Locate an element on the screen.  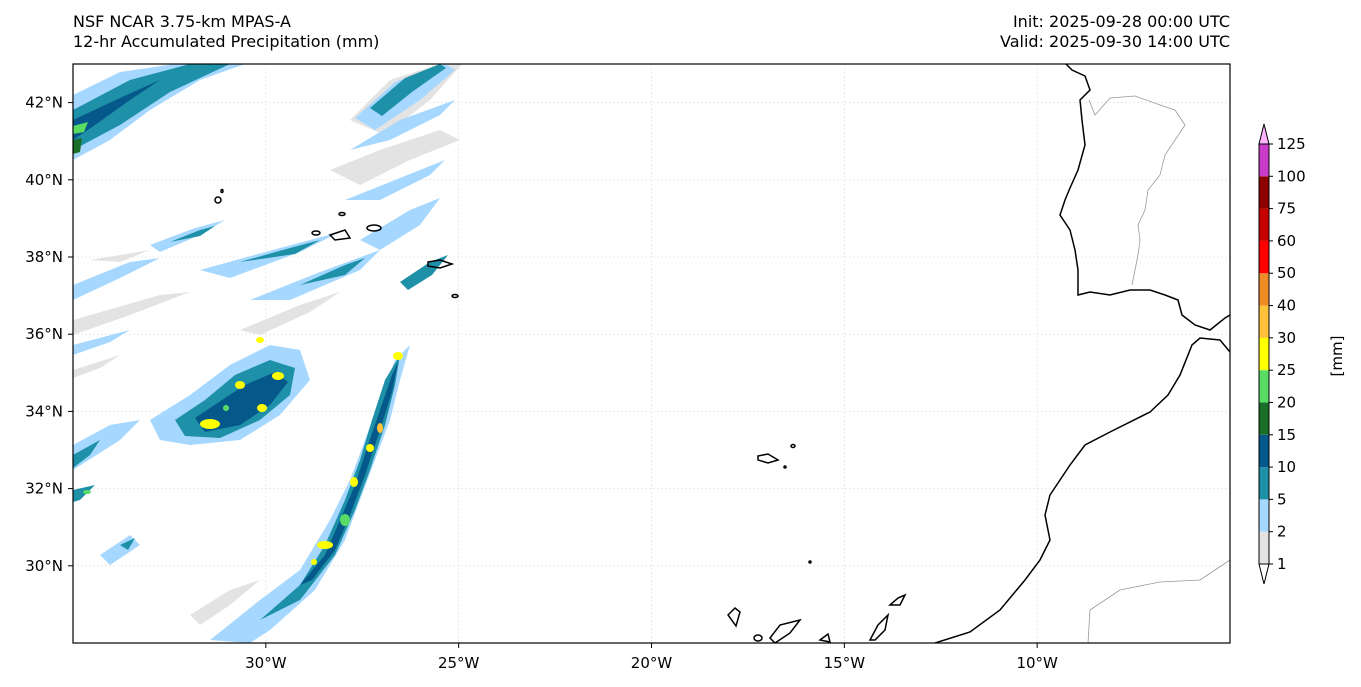
lat-tick-label: 34°N is located at coordinates (44, 411).